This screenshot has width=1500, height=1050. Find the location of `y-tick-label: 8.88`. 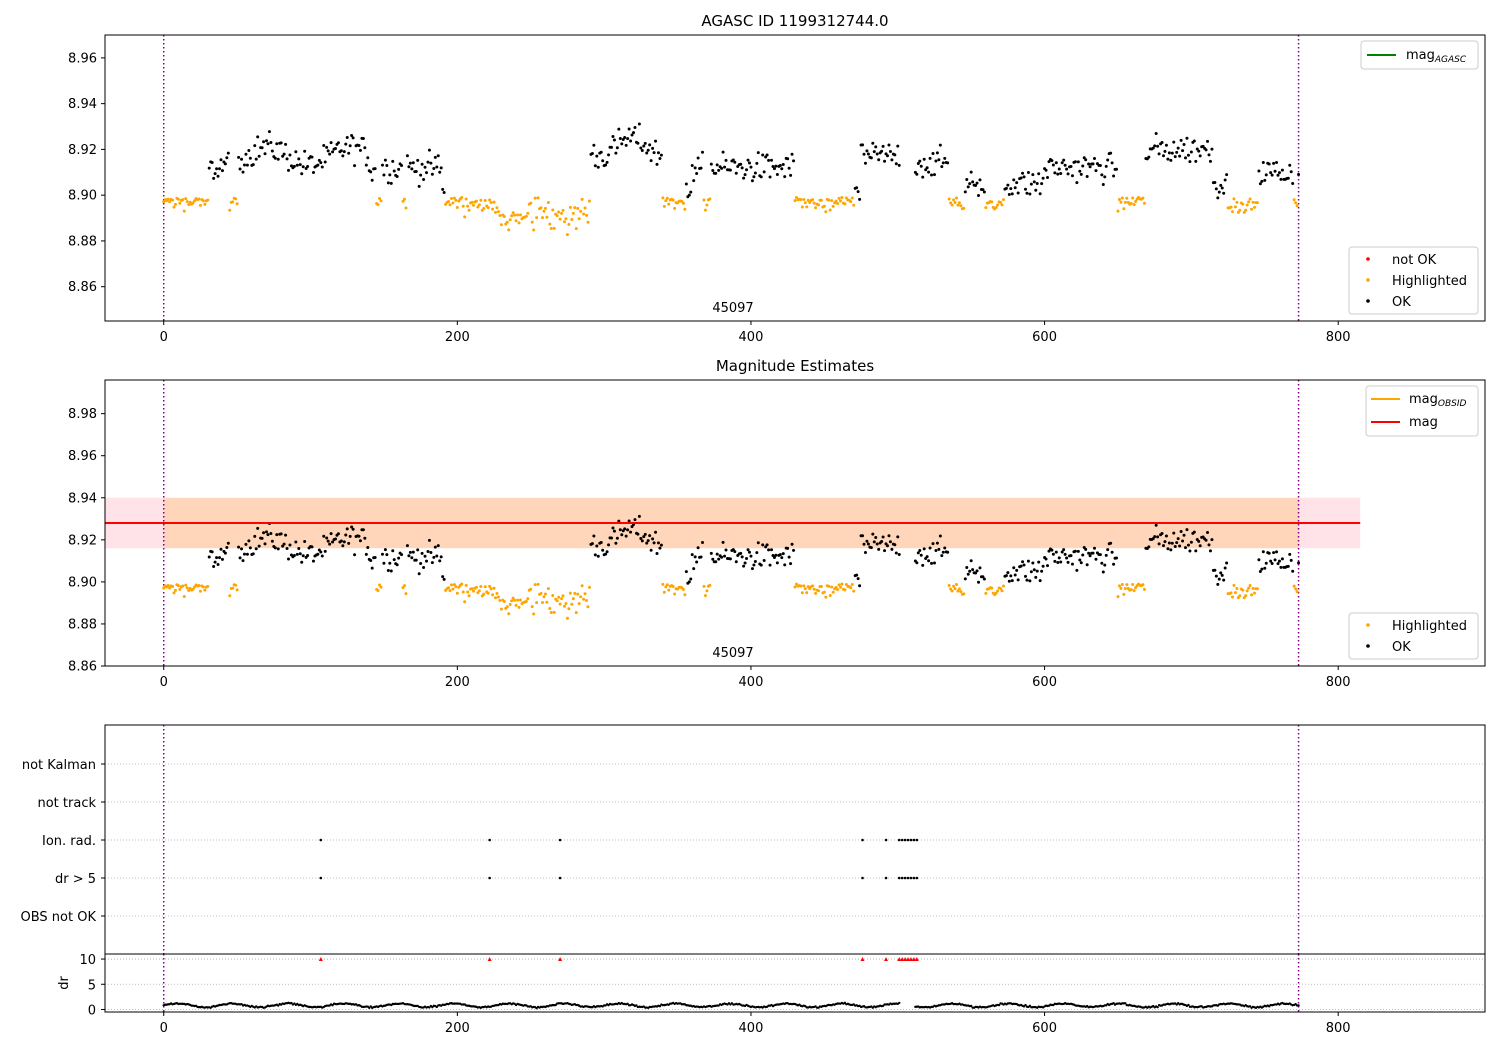

y-tick-label: 8.88 is located at coordinates (82, 241).